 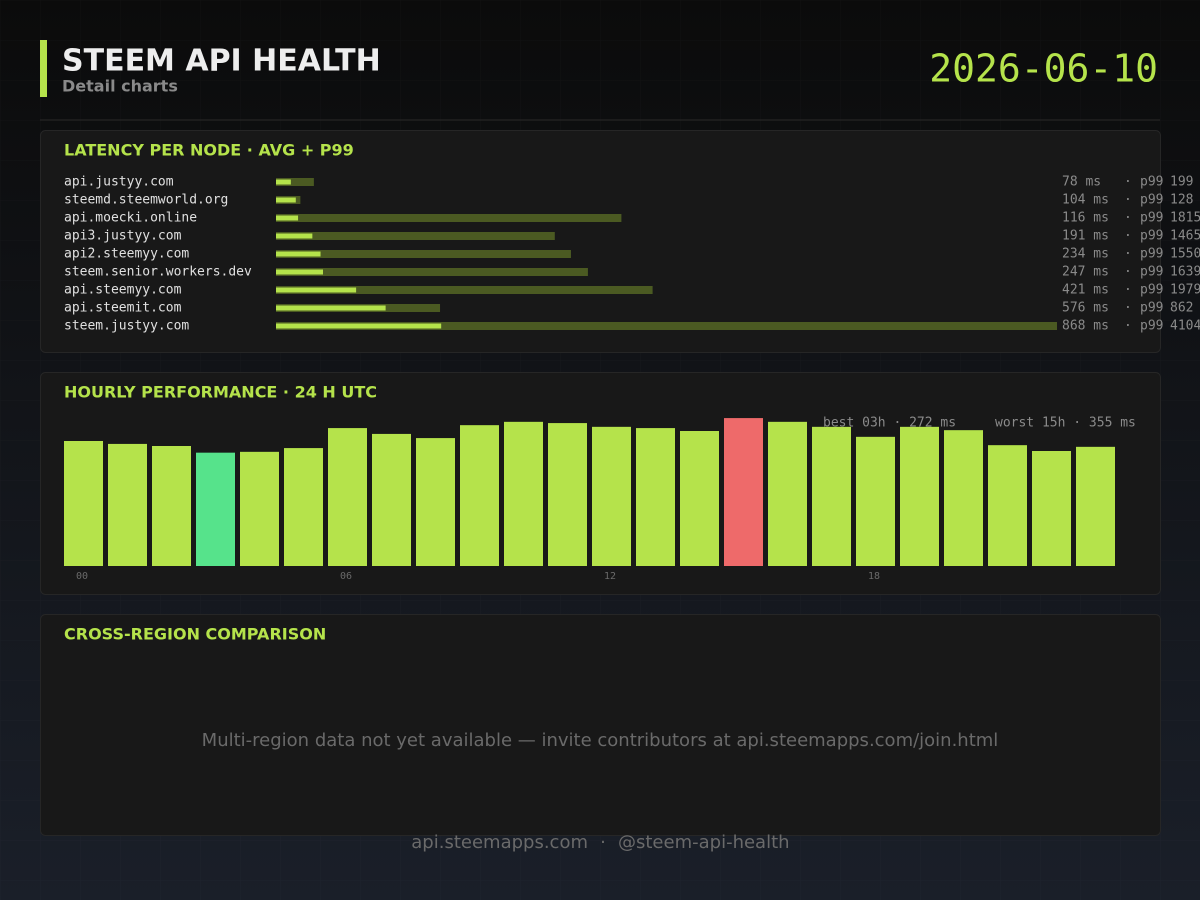 What do you see at coordinates (82, 576) in the screenshot?
I see `x-tick-label: 00` at bounding box center [82, 576].